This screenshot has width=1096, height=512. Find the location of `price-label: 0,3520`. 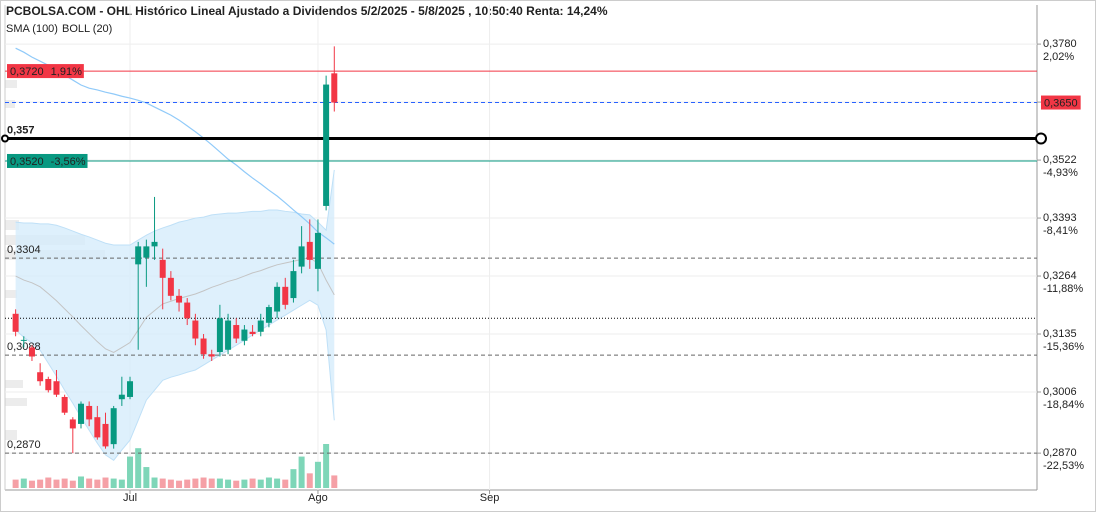

price-label: 0,3520 is located at coordinates (27, 162).